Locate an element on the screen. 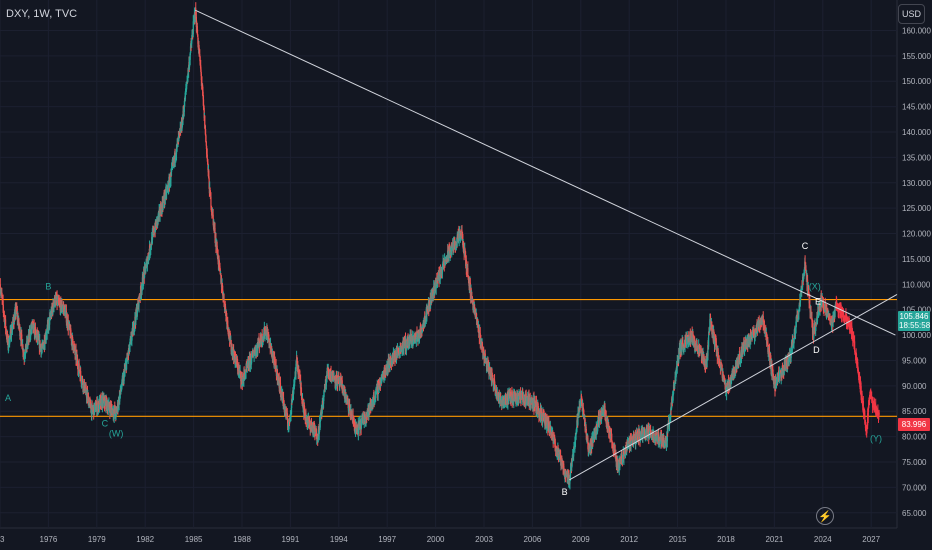 This screenshot has width=932, height=550. y-tick-label: 90.000 is located at coordinates (914, 386).